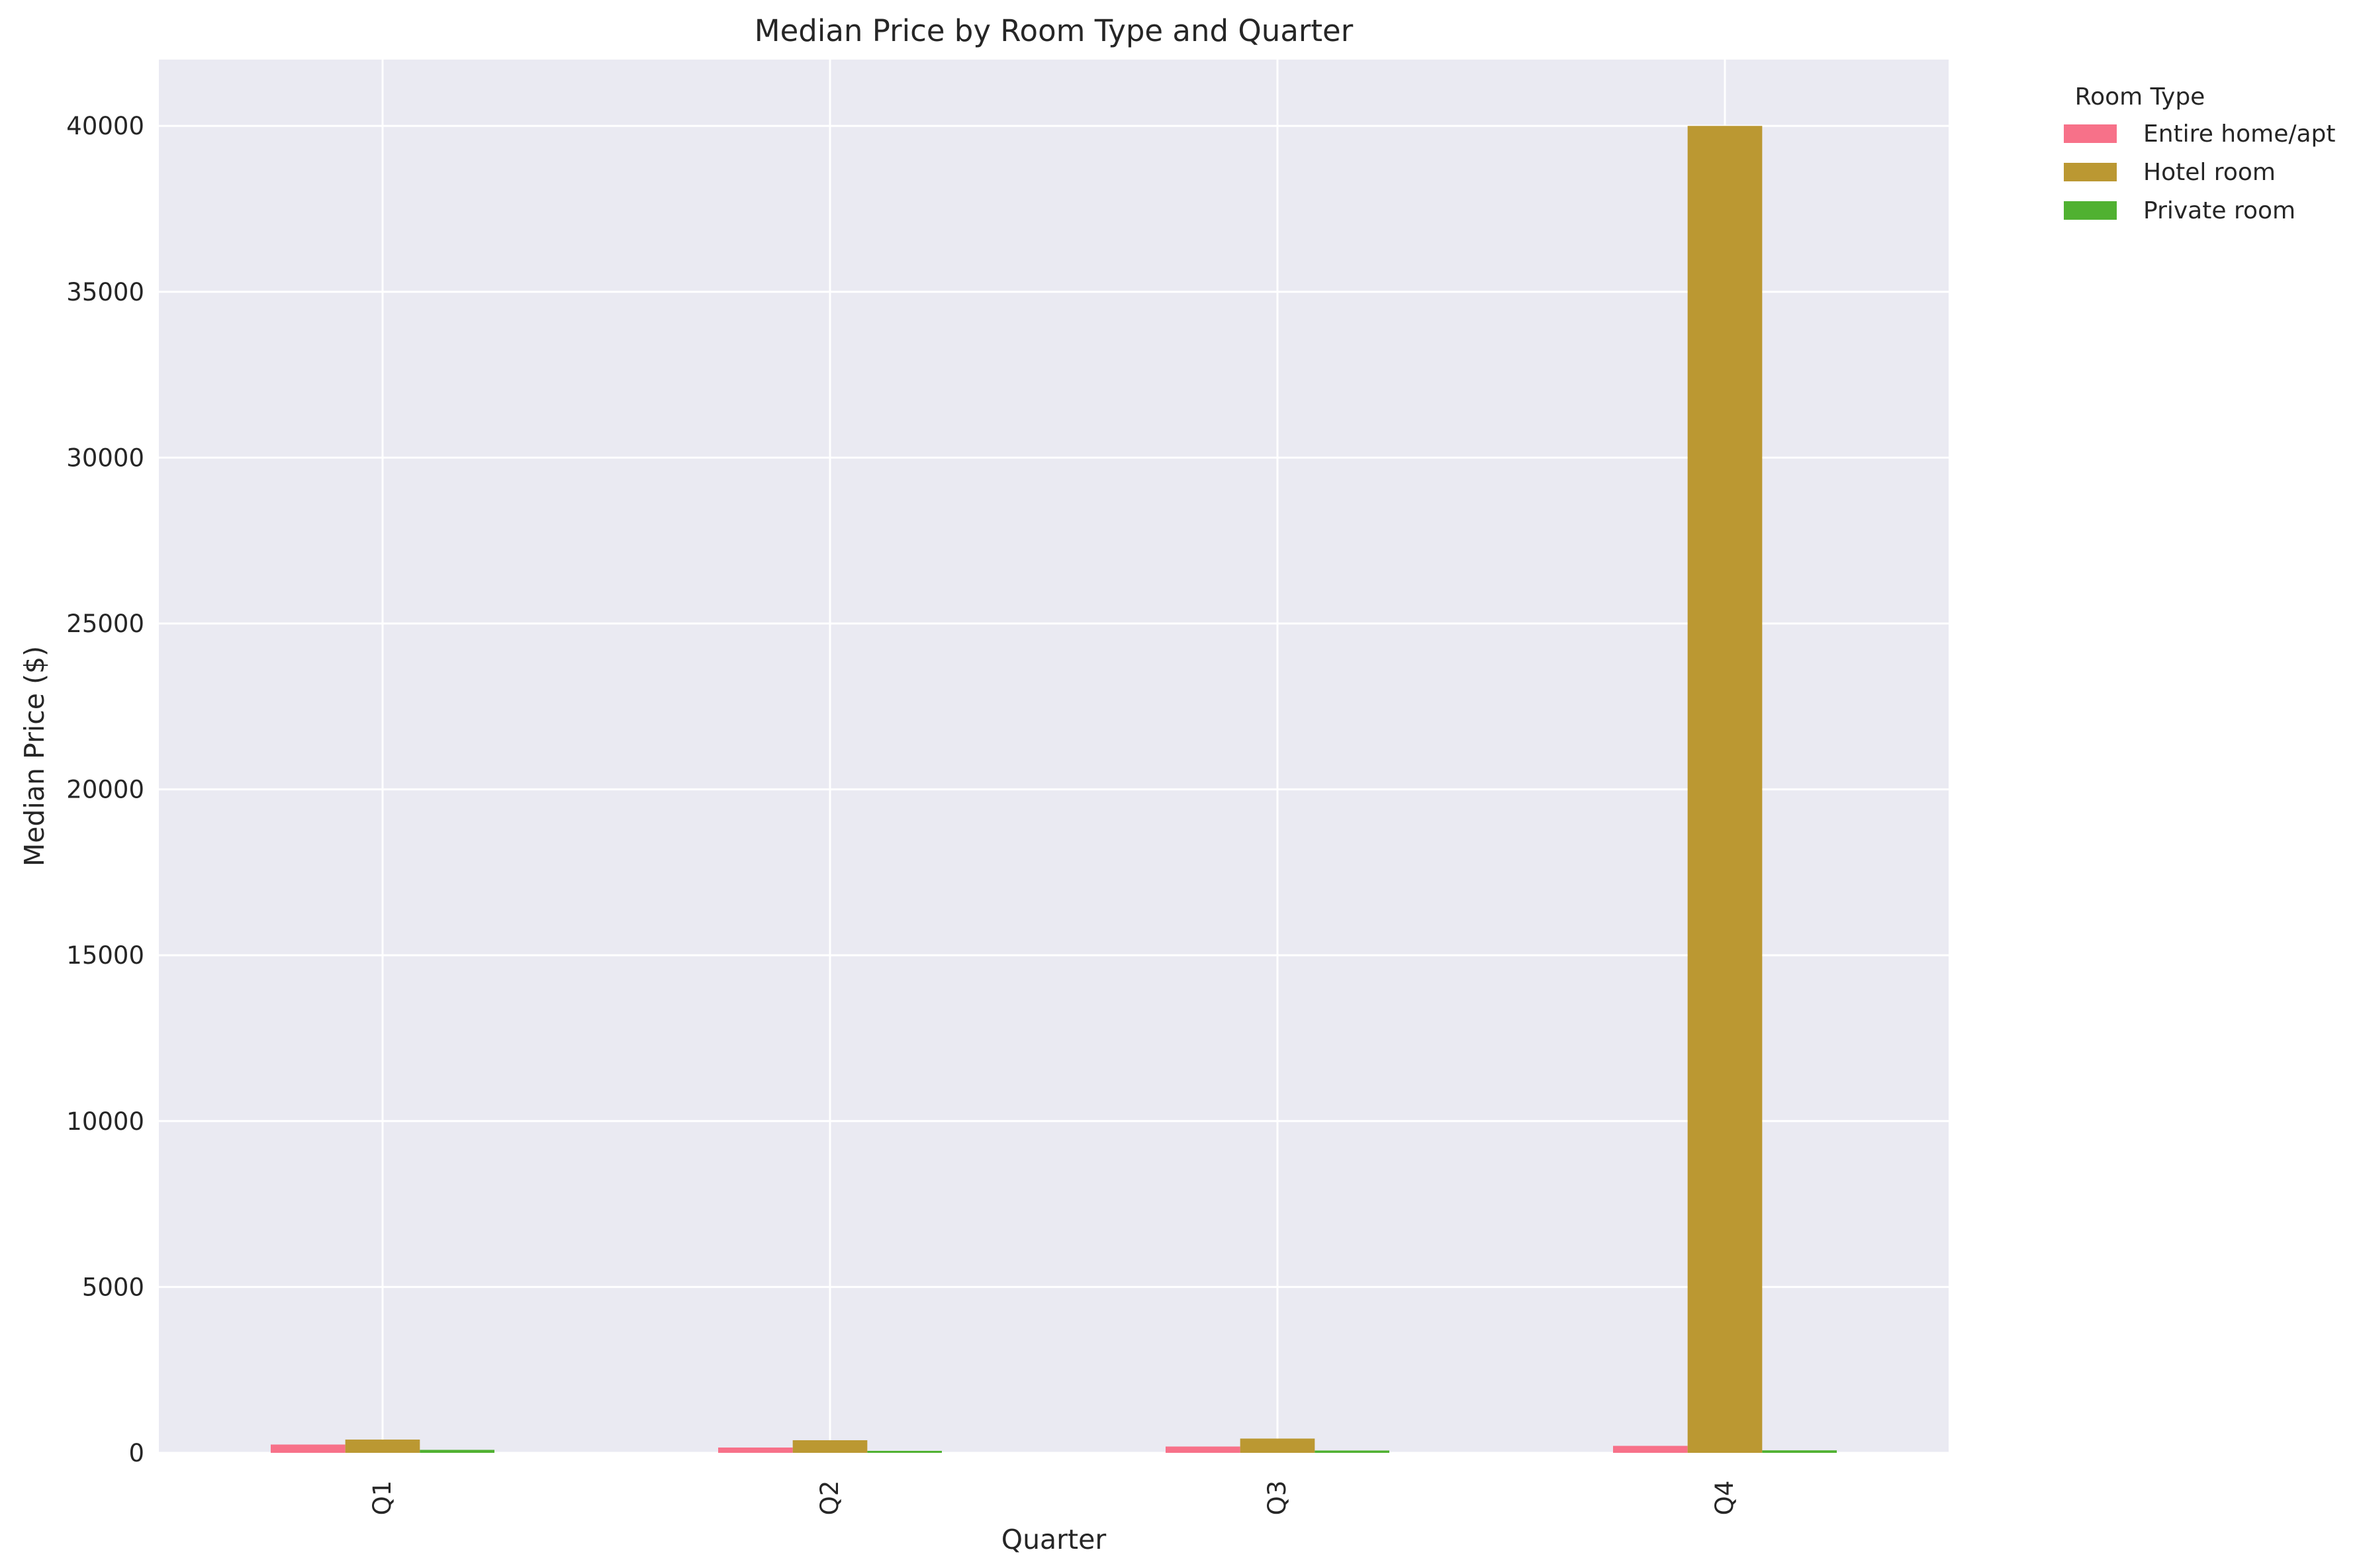 The height and width of the screenshot is (1568, 2359). I want to click on legend-label: Hotel room, so click(2209, 172).